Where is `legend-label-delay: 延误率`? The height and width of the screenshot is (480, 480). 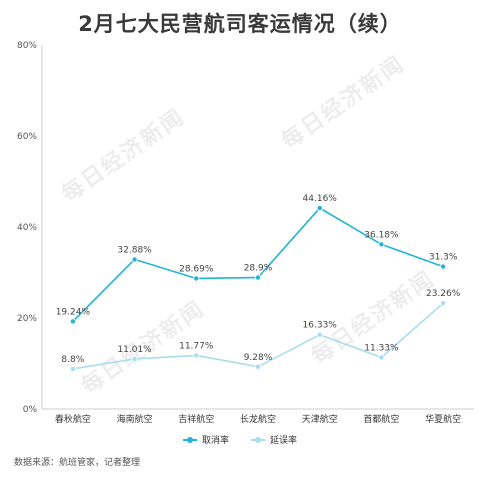
legend-label-delay: 延误率 is located at coordinates (284, 441).